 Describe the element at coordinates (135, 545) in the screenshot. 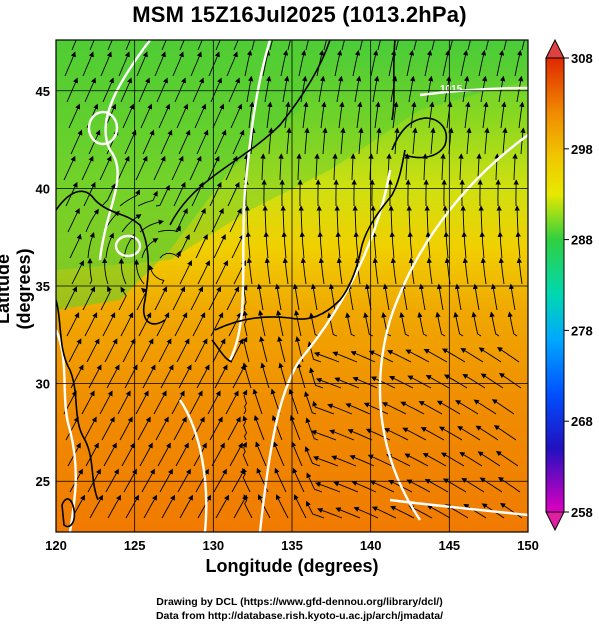

I see `x-tick-125: 125` at that location.